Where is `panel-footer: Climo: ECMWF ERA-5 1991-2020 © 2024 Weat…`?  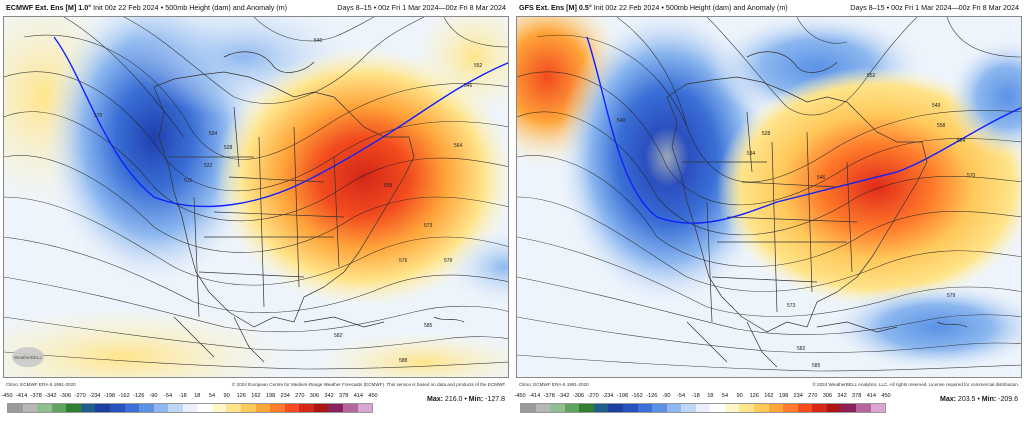
panel-footer: Climo: ECMWF ERA-5 1991-2020 © 2024 Weat… is located at coordinates (769, 385).